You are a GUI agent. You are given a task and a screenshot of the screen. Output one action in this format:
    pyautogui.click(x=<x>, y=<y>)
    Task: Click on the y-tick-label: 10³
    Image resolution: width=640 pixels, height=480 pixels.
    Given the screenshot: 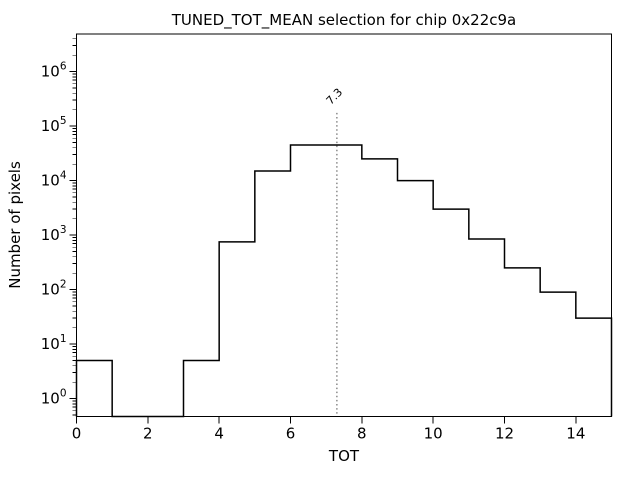 What is the action you would take?
    pyautogui.click(x=54, y=234)
    